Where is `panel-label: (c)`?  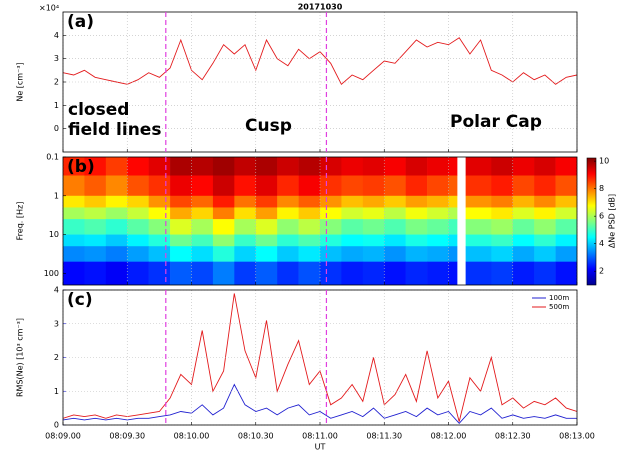
panel-label: (c) is located at coordinates (80, 300).